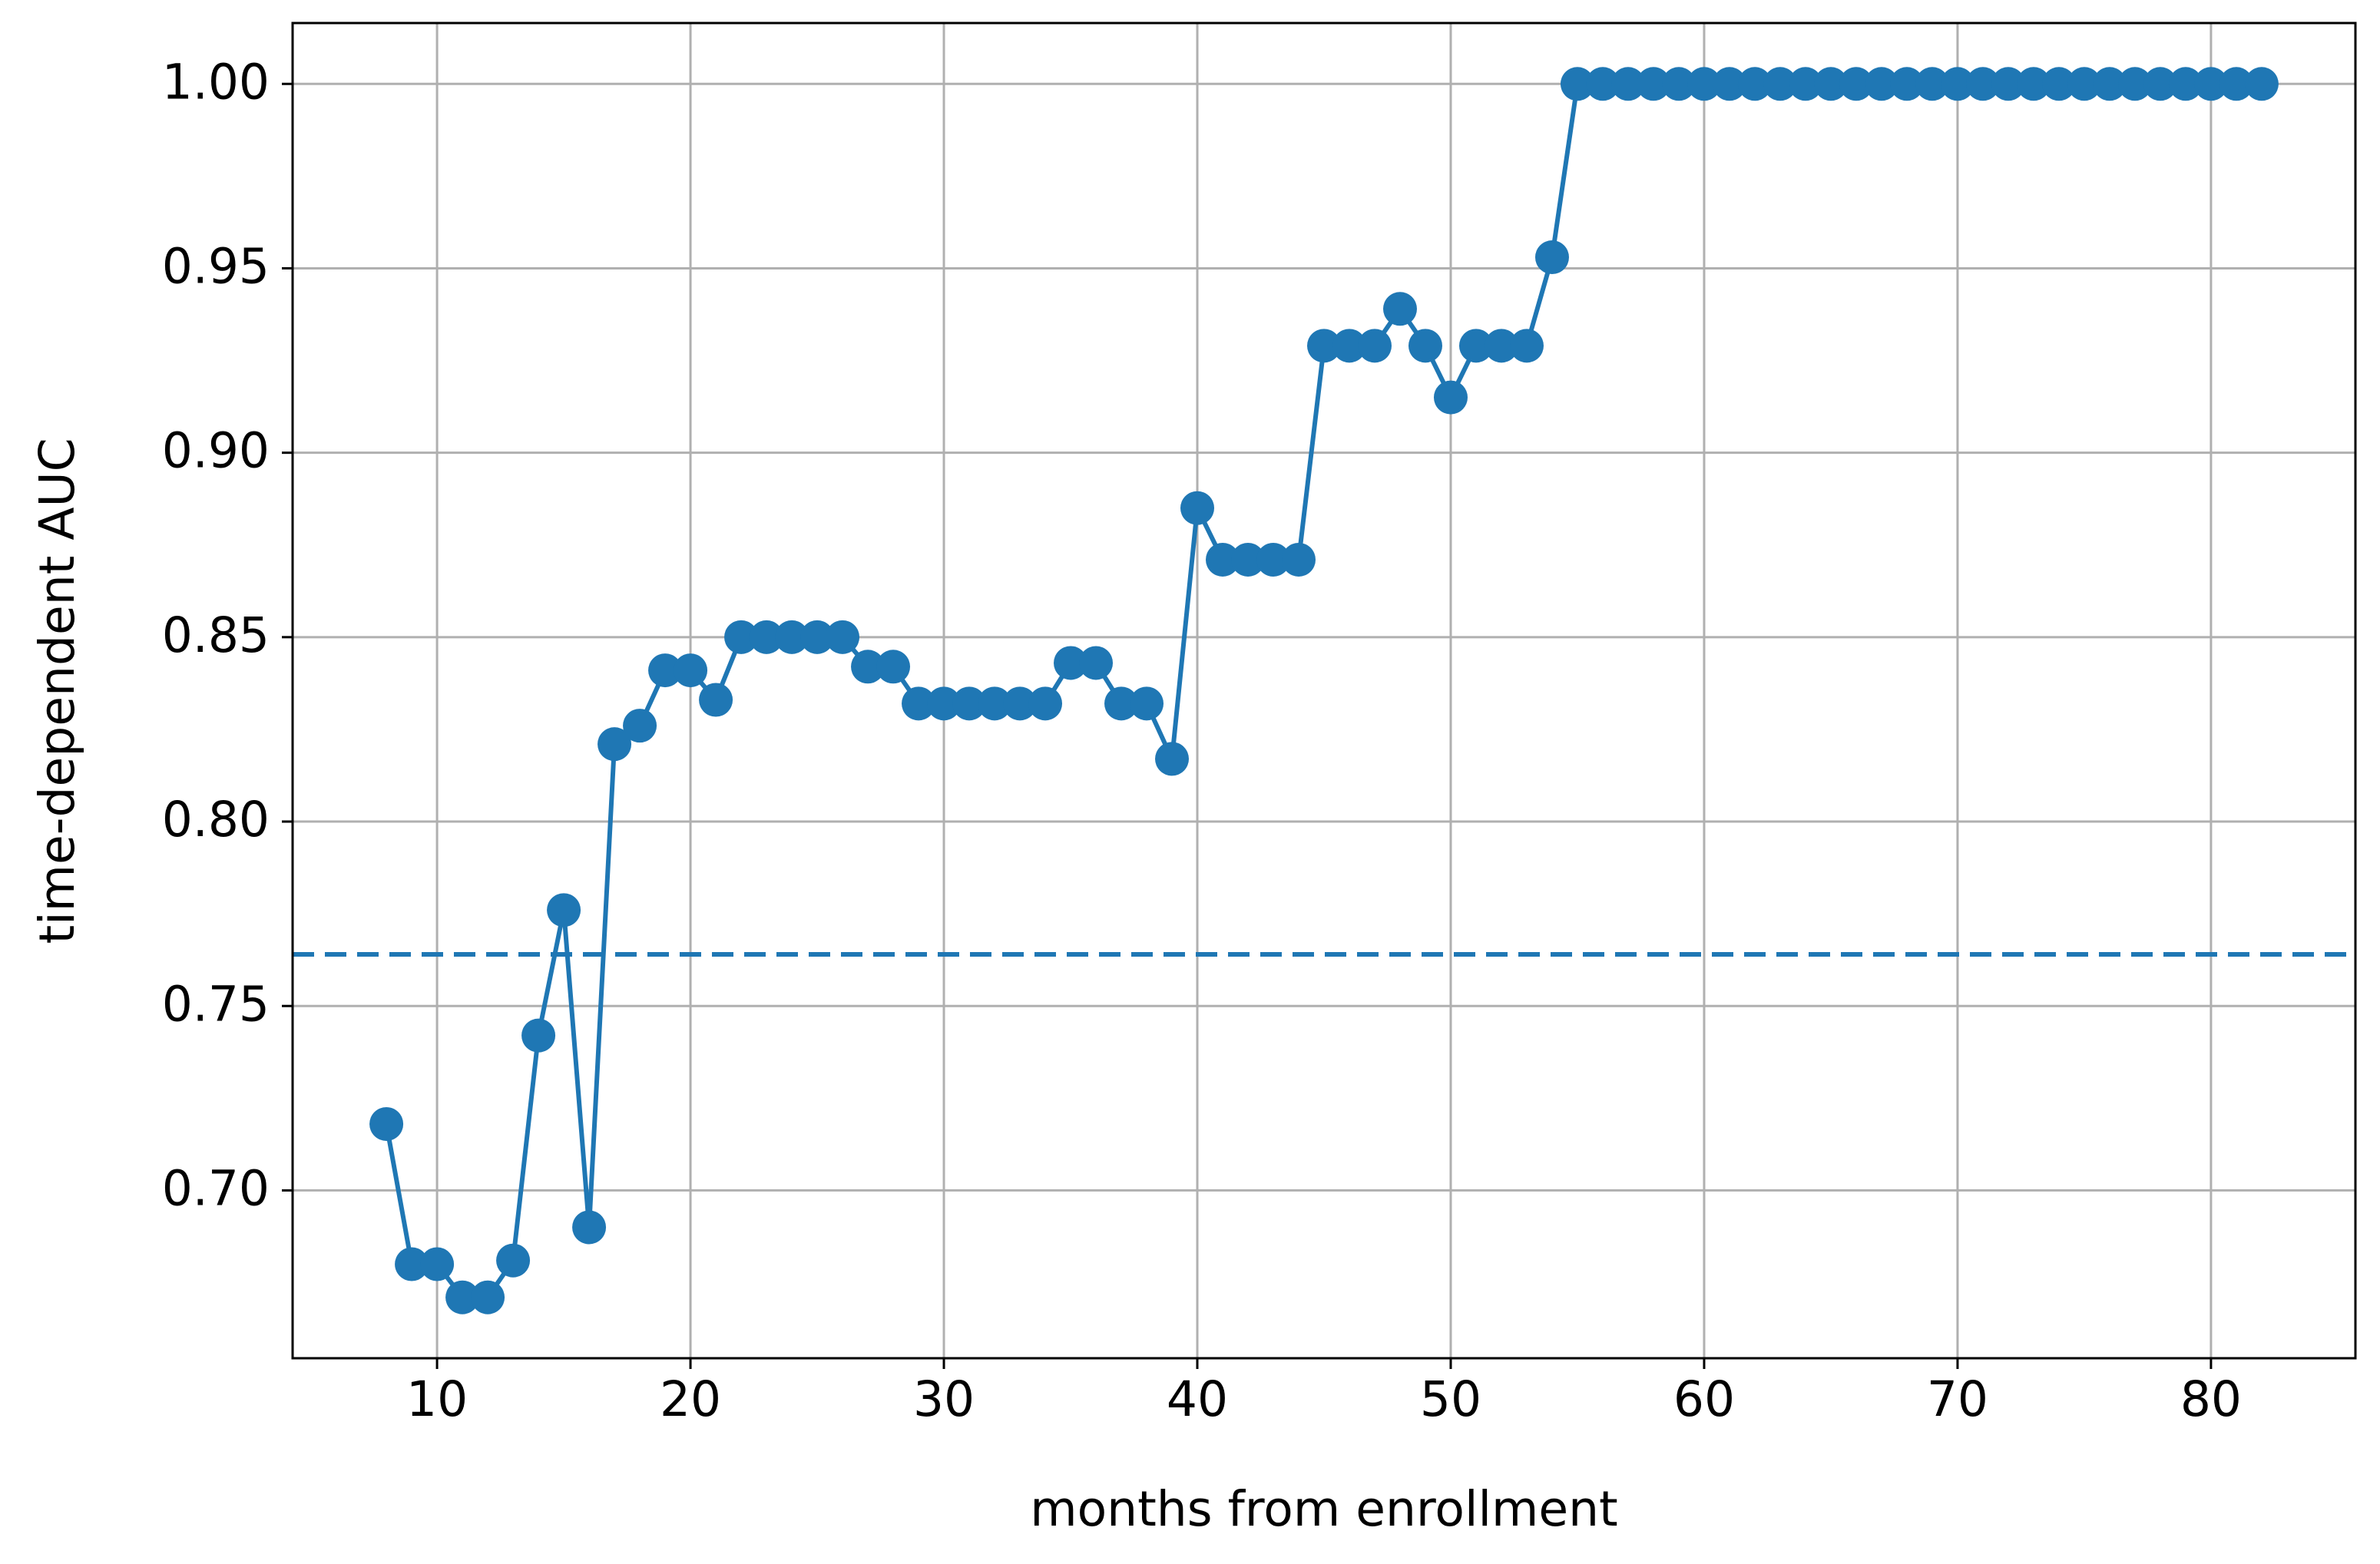 The image size is (2380, 1564). What do you see at coordinates (1450, 1399) in the screenshot?
I see `x-tick-label: 50` at bounding box center [1450, 1399].